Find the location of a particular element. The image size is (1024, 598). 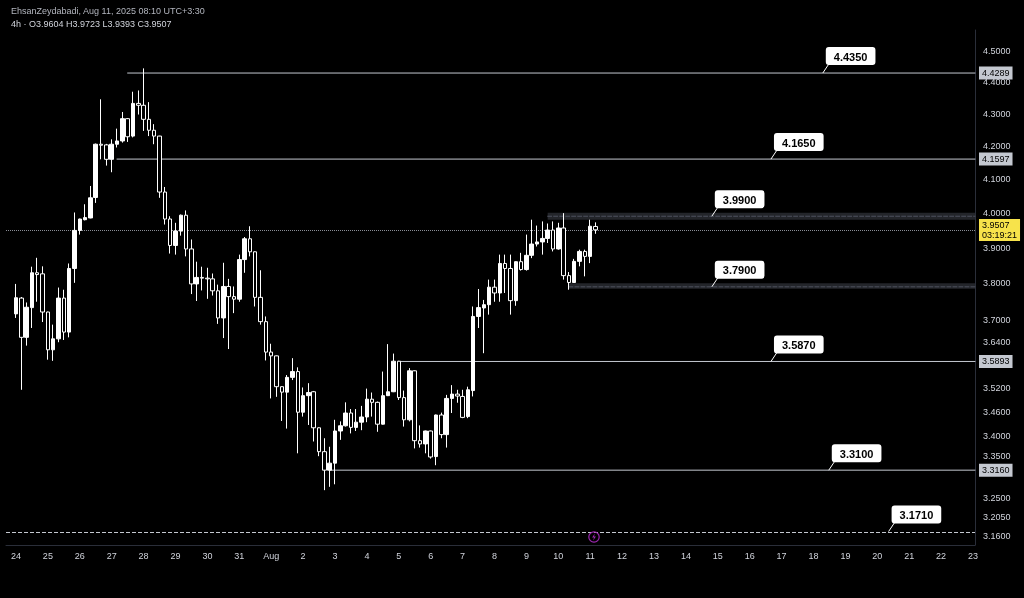

x-tick-label: 23 is located at coordinates (973, 555).